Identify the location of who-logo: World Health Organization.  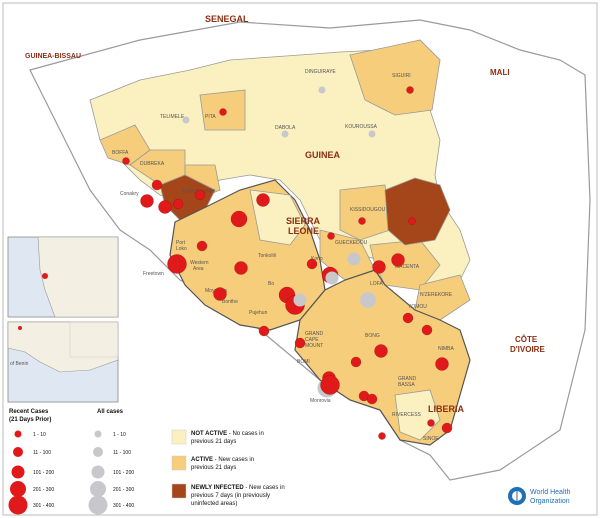
(539, 496).